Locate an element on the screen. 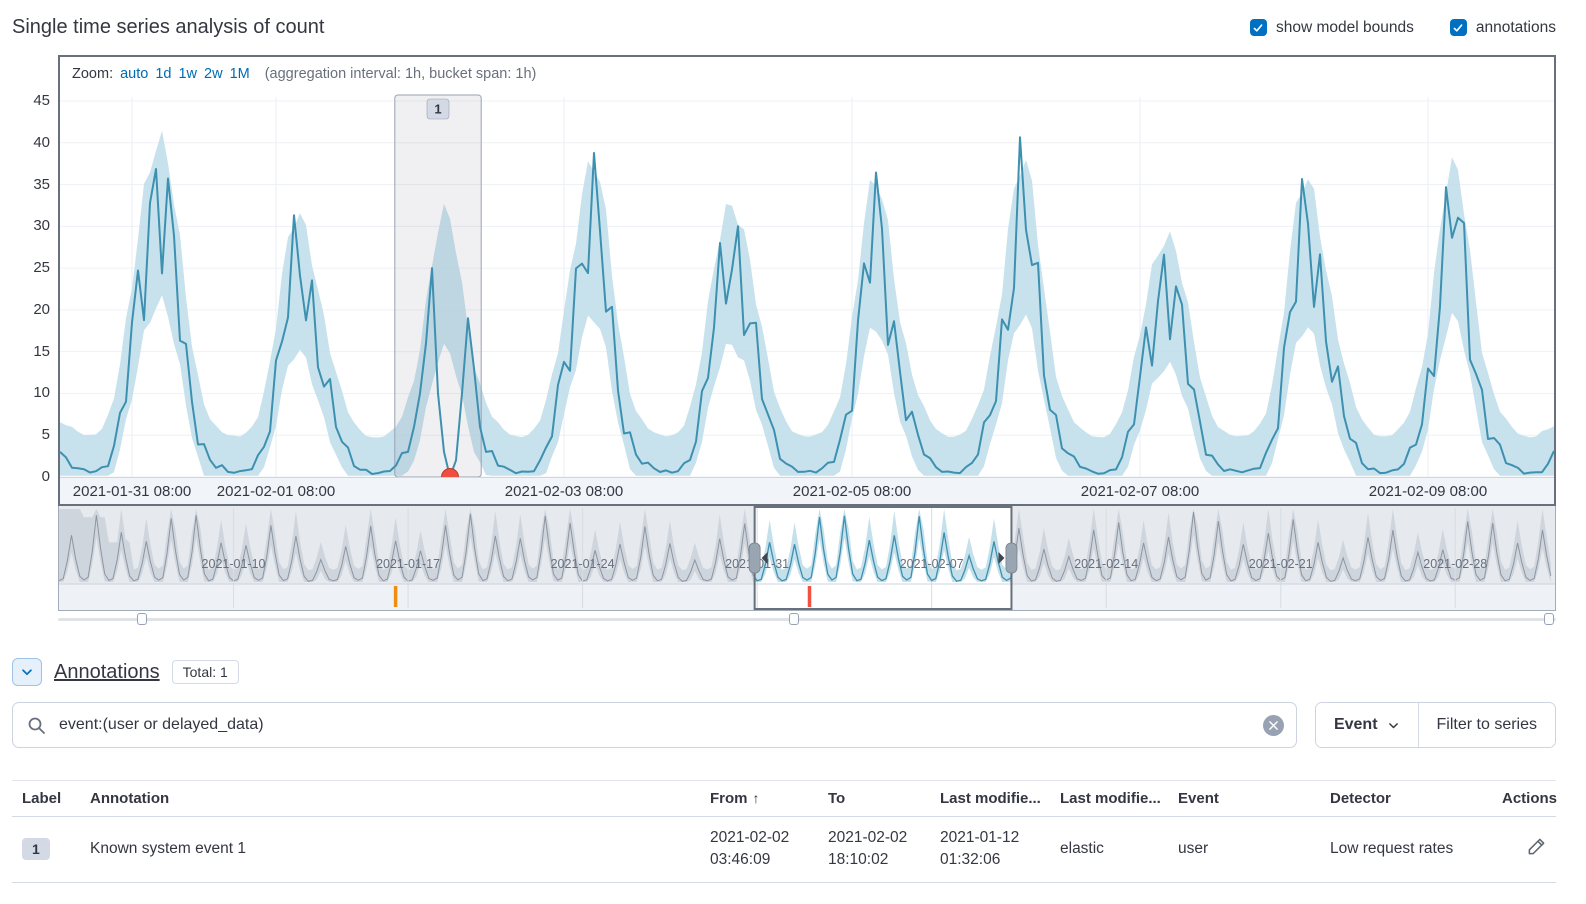  x-axis-tick-label: 2021-02-05 08:00 is located at coordinates (852, 491).